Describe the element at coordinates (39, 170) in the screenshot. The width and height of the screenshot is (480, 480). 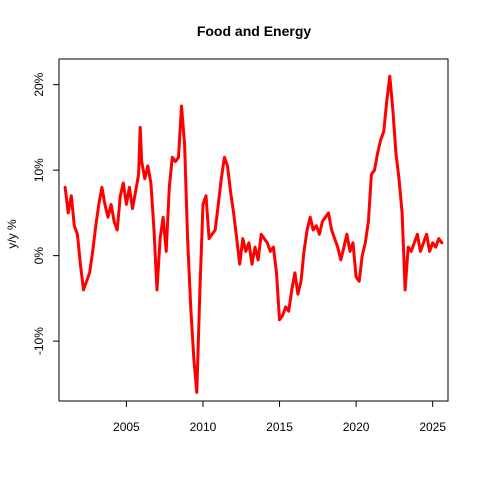
I see `y-tick-label: 10%` at that location.